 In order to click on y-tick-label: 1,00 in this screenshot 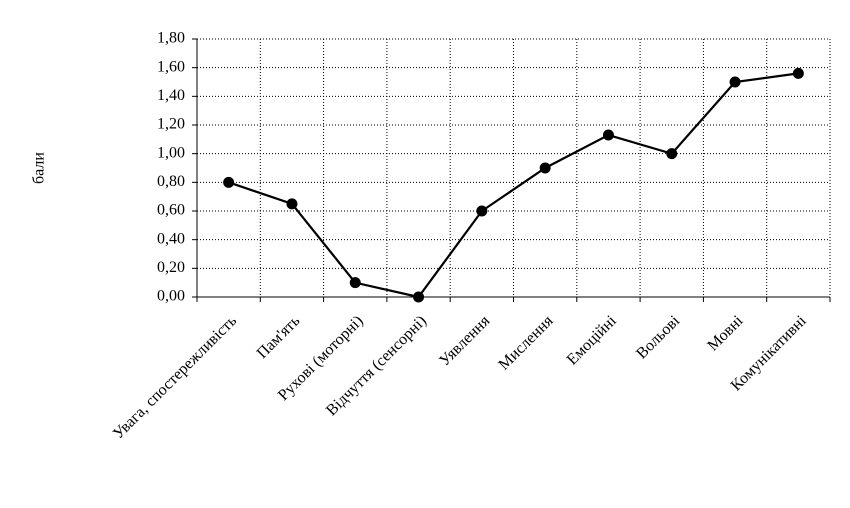, I will do `click(171, 152)`.